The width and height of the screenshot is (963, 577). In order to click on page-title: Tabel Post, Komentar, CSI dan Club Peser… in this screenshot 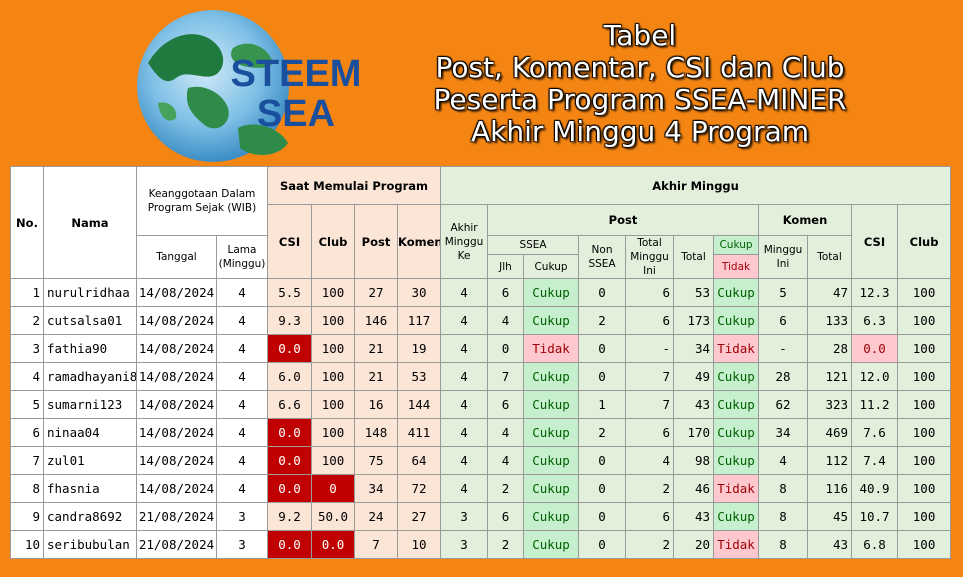, I will do `click(640, 84)`.